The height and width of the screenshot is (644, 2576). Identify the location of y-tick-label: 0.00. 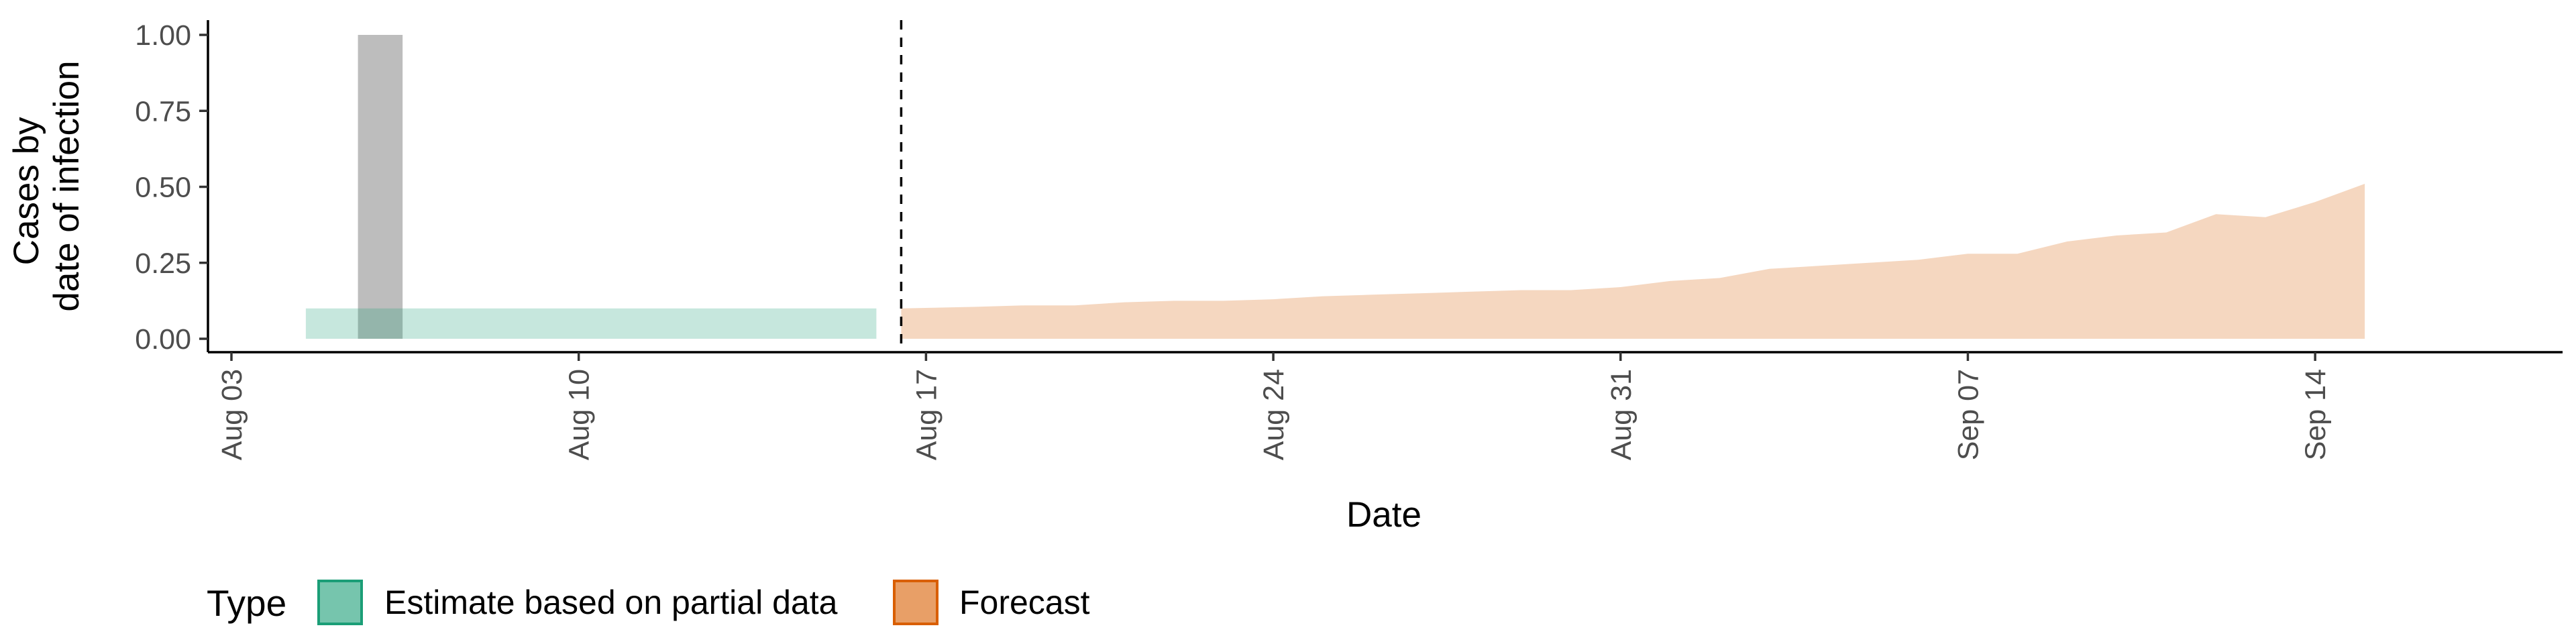
(163, 339).